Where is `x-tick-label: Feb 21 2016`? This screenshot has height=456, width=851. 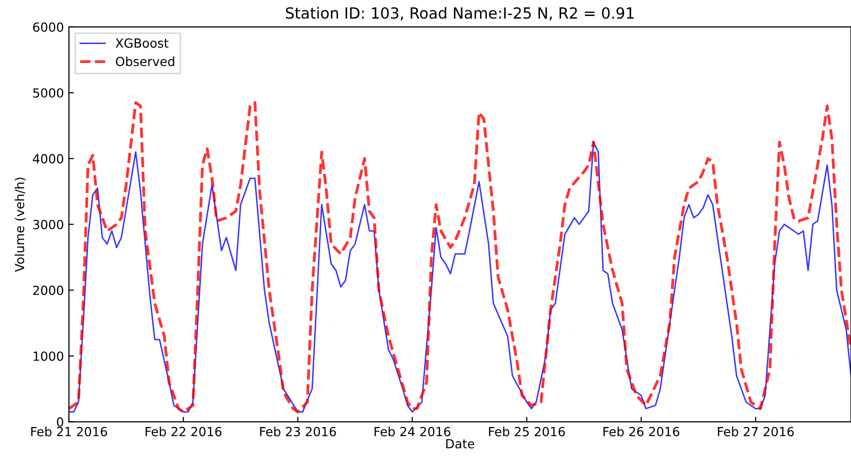
x-tick-label: Feb 21 2016 is located at coordinates (69, 431).